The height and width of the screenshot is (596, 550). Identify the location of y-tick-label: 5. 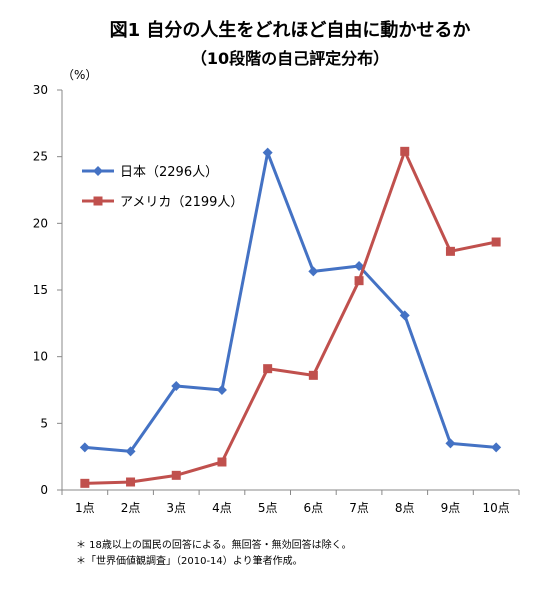
(44, 423).